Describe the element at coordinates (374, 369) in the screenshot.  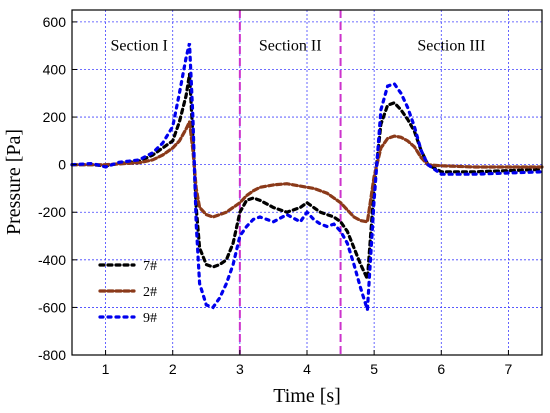
I see `x-tick-label: 5` at that location.